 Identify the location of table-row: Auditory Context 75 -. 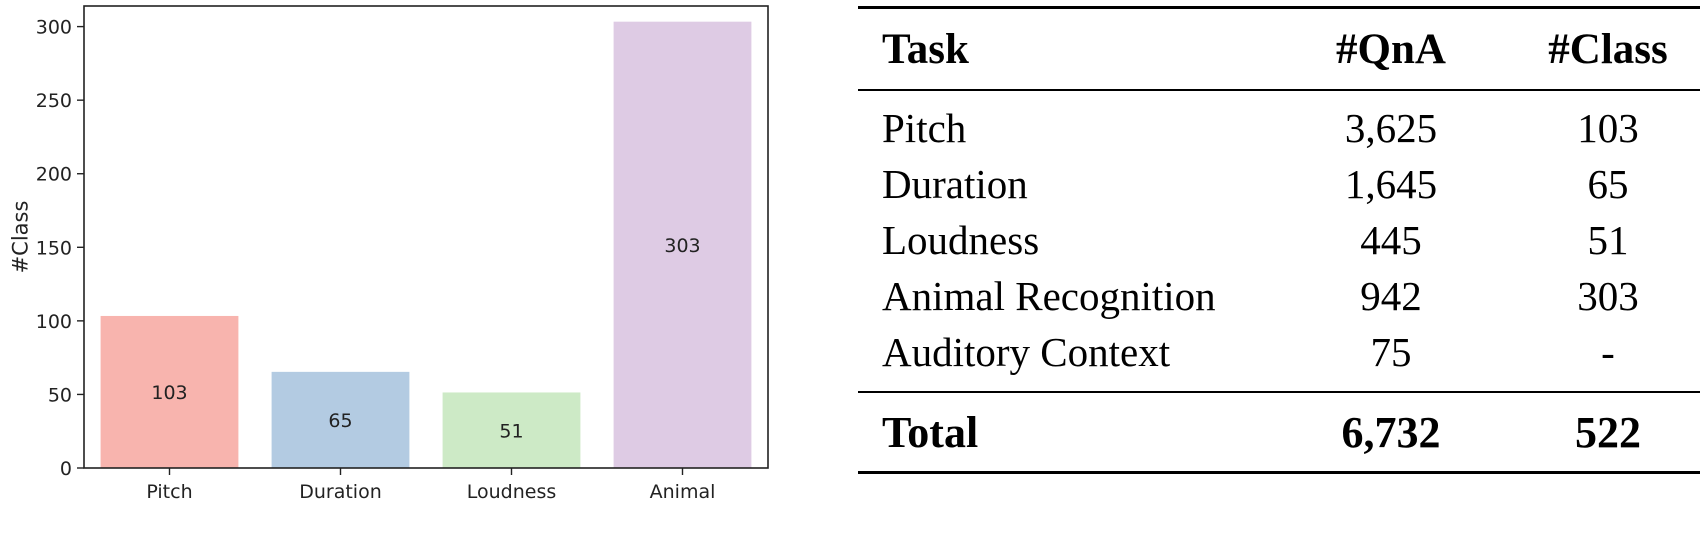
(1279, 352).